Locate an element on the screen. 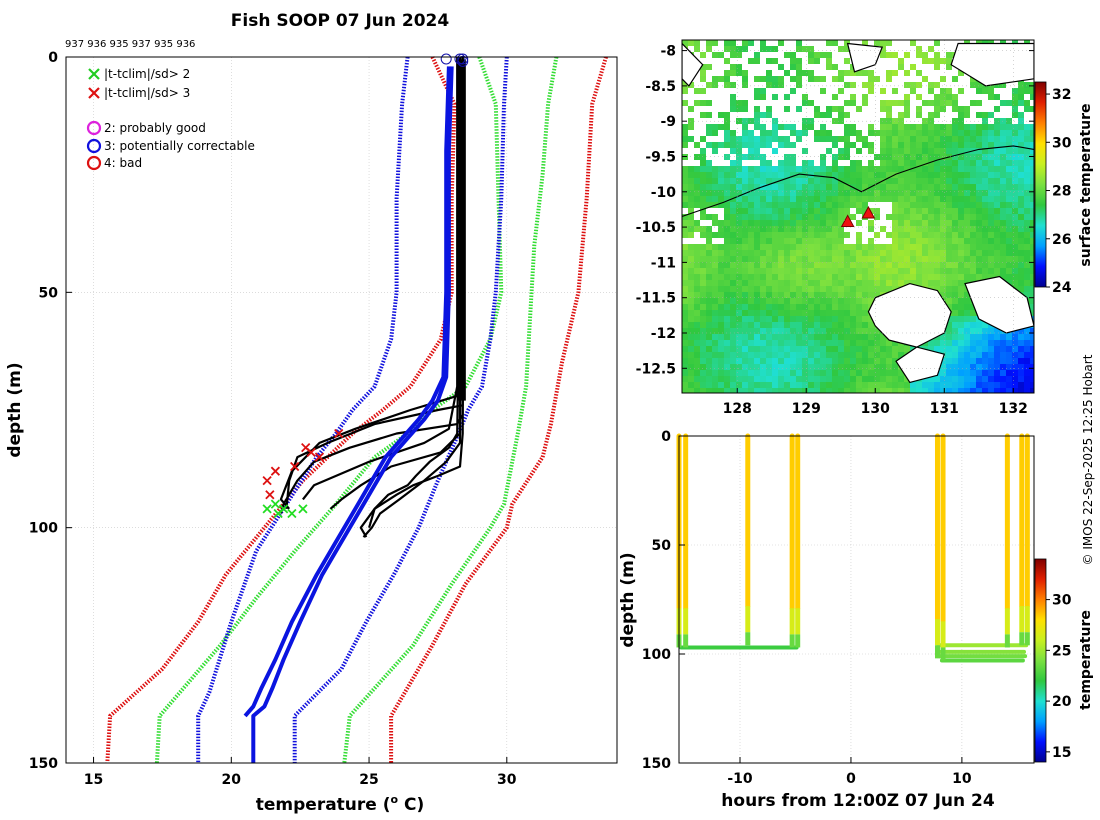  green-flag-marker is located at coordinates (303, 509).